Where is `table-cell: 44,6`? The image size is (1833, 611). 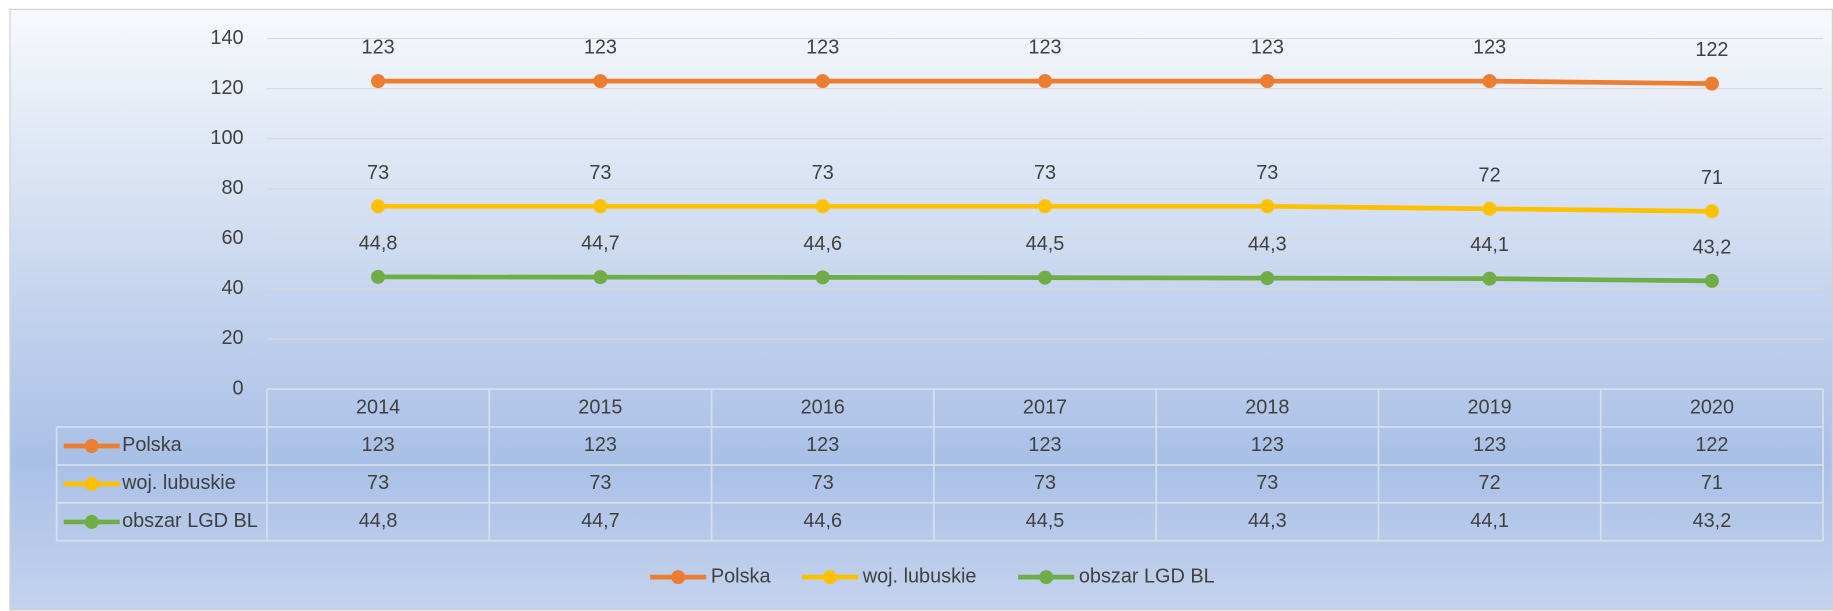 table-cell: 44,6 is located at coordinates (822, 521).